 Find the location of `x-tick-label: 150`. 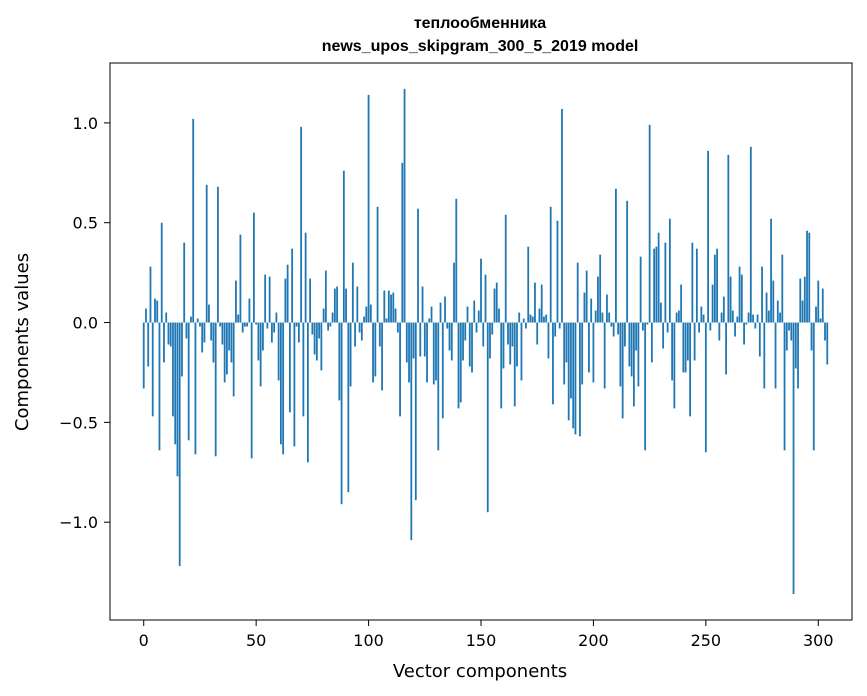

x-tick-label: 150 is located at coordinates (481, 640).